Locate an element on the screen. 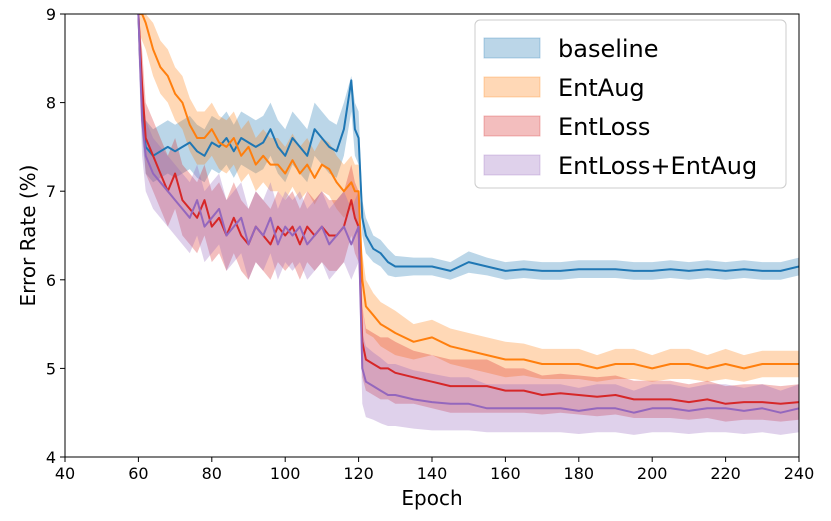  x-axis-label: Epoch is located at coordinates (431, 498).